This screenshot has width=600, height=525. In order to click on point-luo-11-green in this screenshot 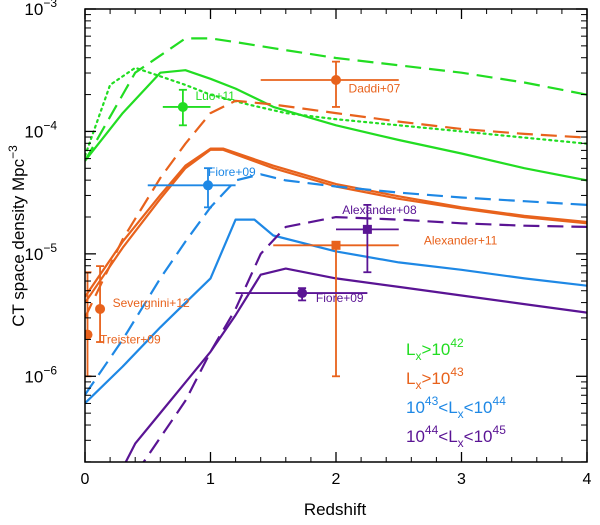, I will do `click(186, 107)`.